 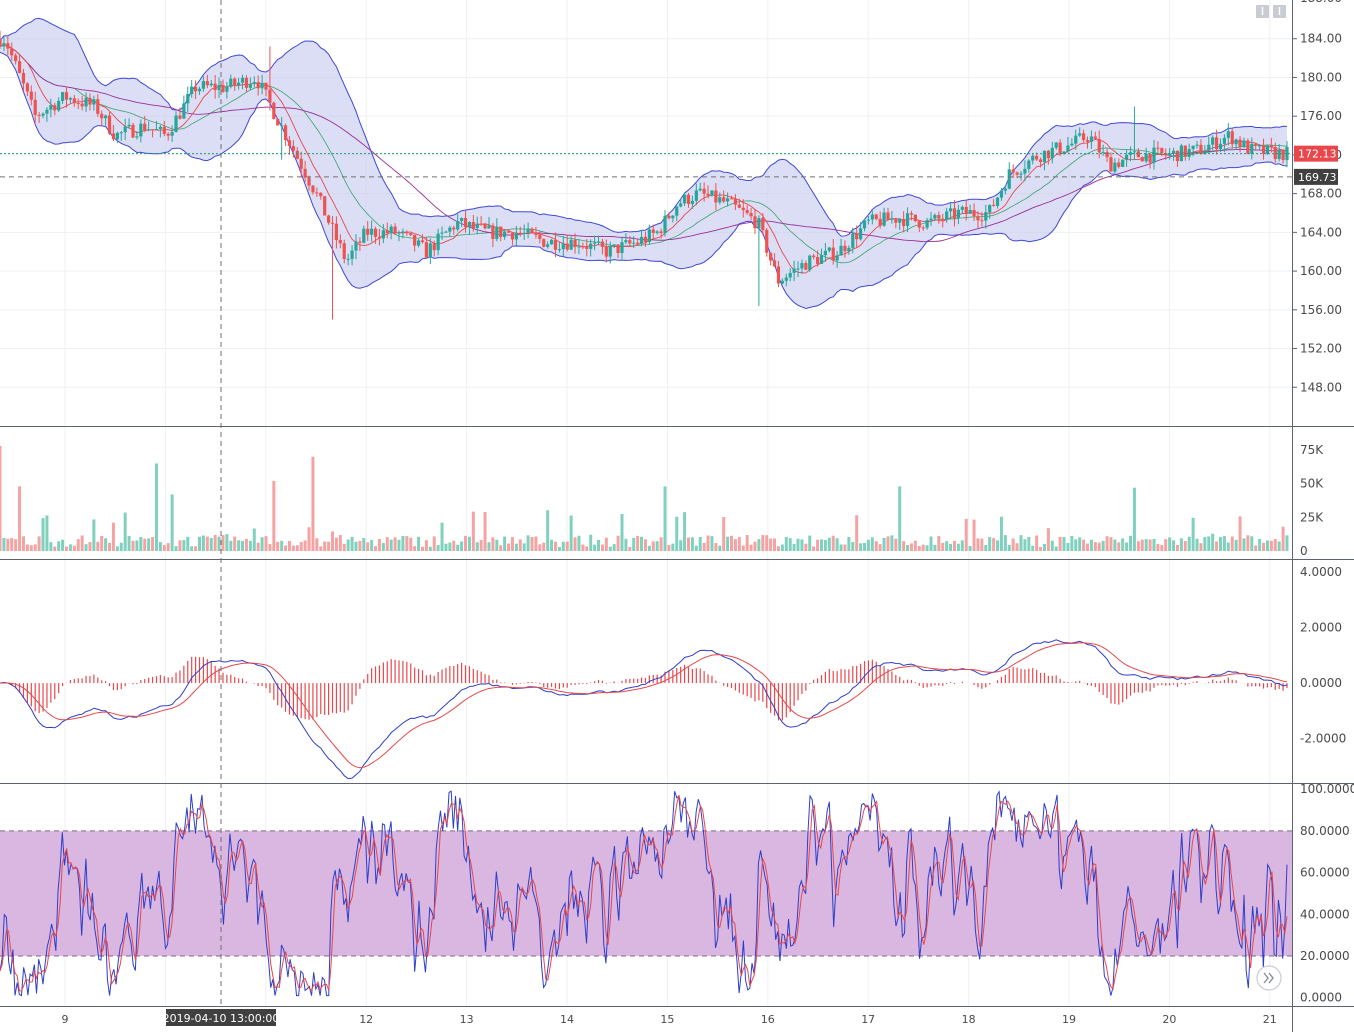 I want to click on crosshair-time-label: 2019-04-10 13:00:00, so click(x=221, y=1018).